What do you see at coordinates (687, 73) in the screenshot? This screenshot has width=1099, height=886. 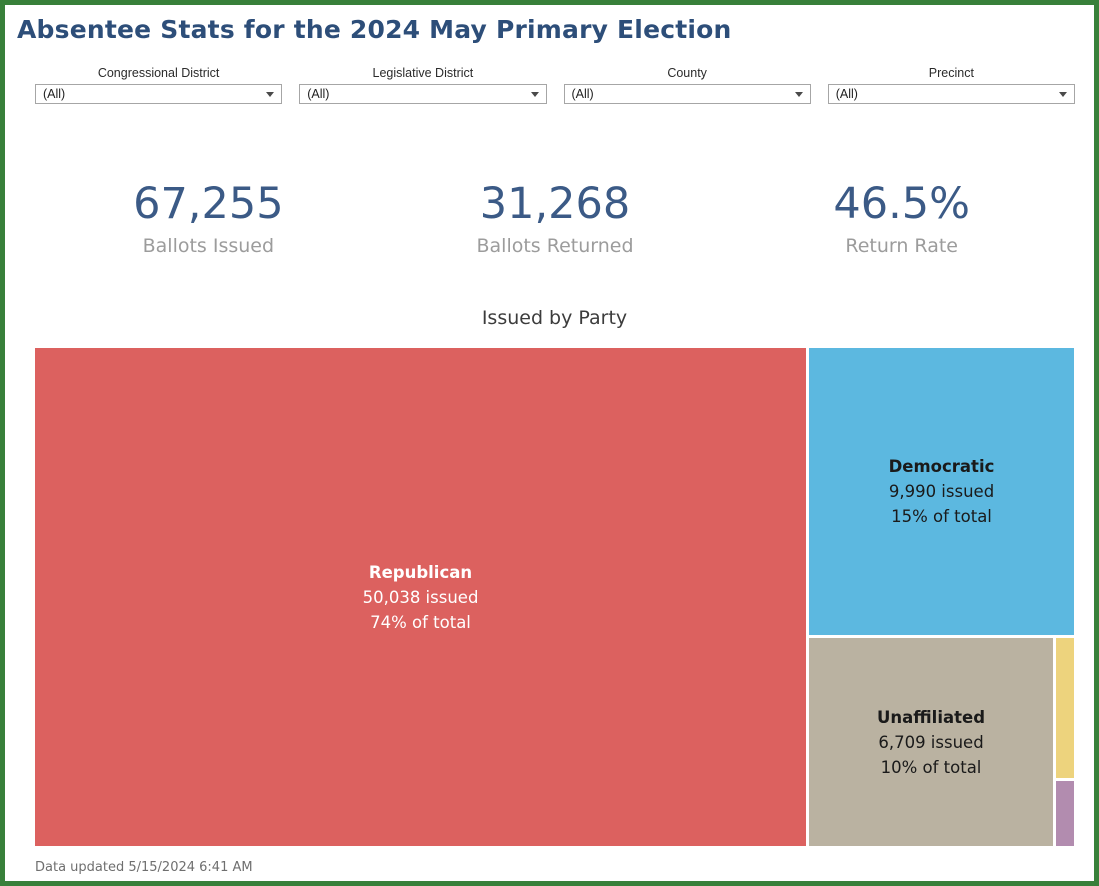 I see `filter-label: County` at bounding box center [687, 73].